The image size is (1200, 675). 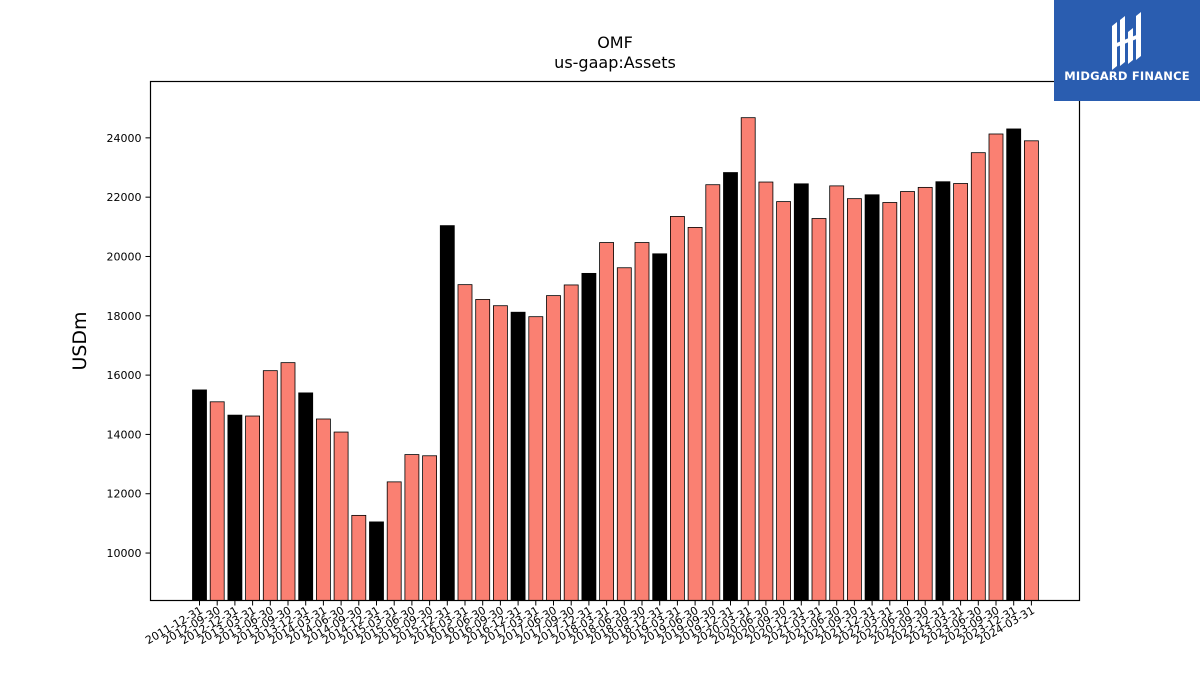 I want to click on logo-text: MIDGARD FINANCE, so click(x=1127, y=76).